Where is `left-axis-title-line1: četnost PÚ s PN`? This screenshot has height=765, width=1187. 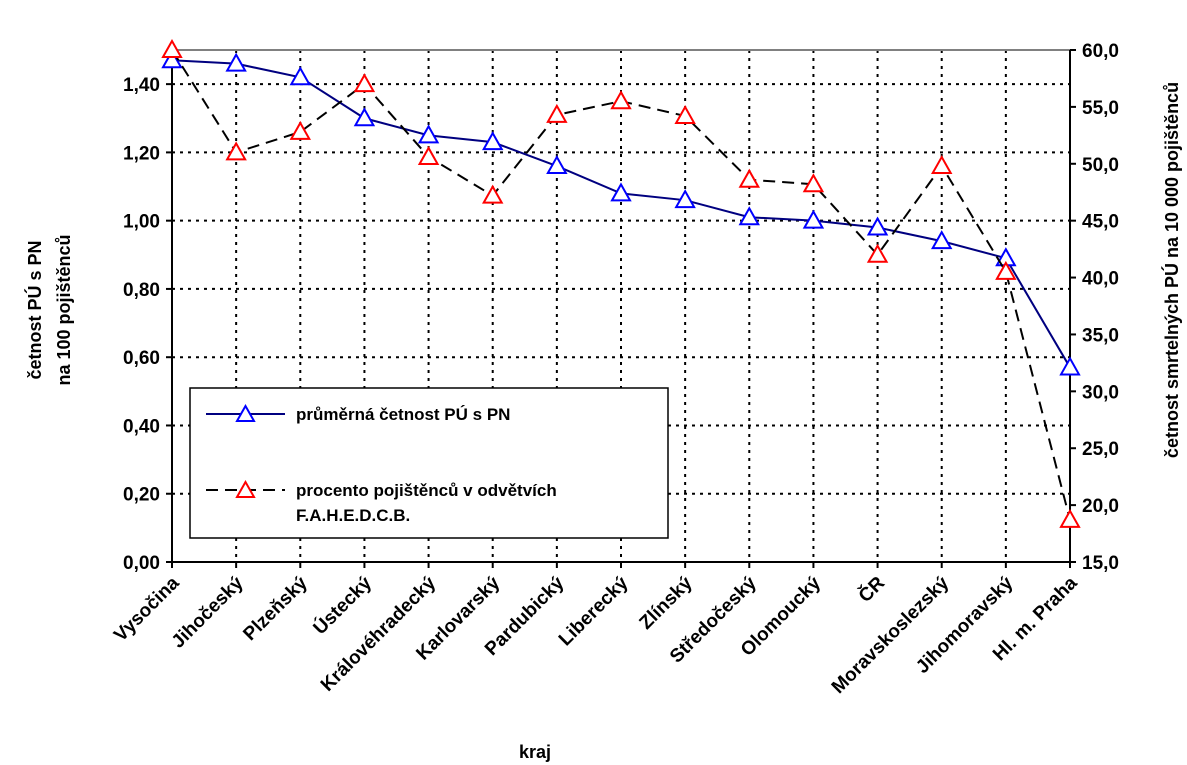
left-axis-title-line1: četnost PÚ s PN is located at coordinates (34, 309).